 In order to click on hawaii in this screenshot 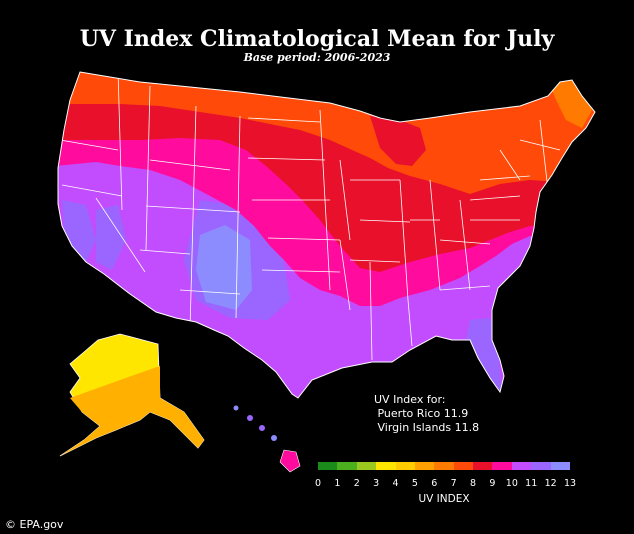, I will do `click(267, 439)`.